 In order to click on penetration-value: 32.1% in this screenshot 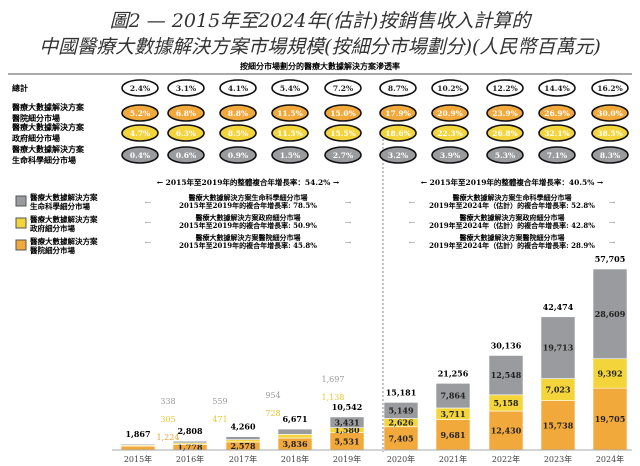, I will do `click(556, 133)`.